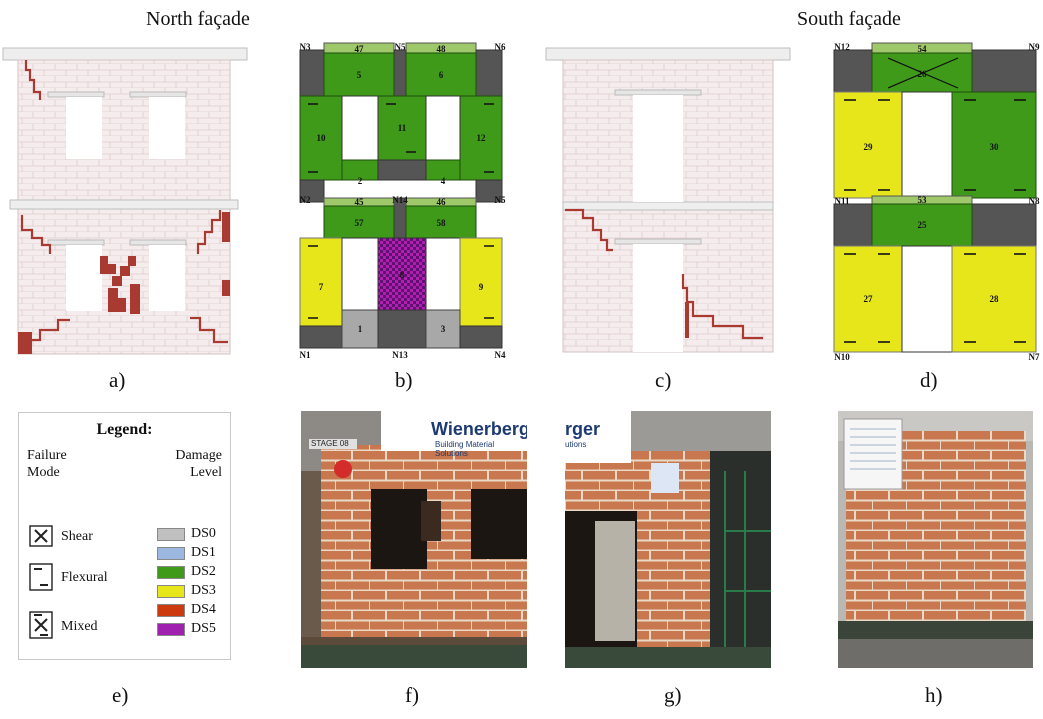  I want to click on d-el-53: 53, so click(923, 200).